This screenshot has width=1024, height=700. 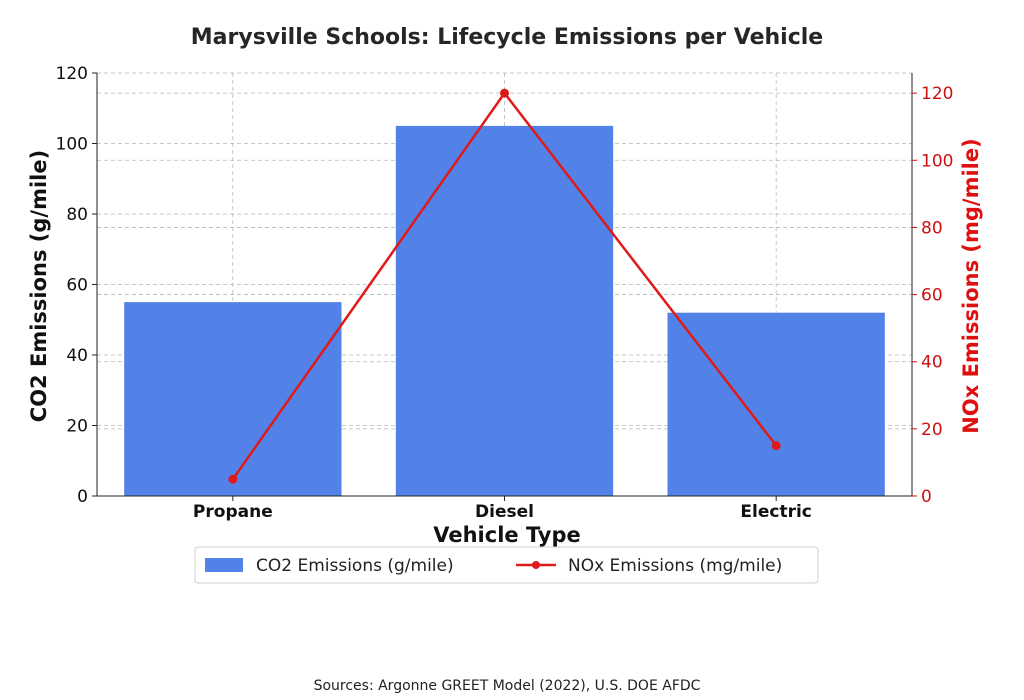 What do you see at coordinates (504, 93) in the screenshot?
I see `nox-point-diesel` at bounding box center [504, 93].